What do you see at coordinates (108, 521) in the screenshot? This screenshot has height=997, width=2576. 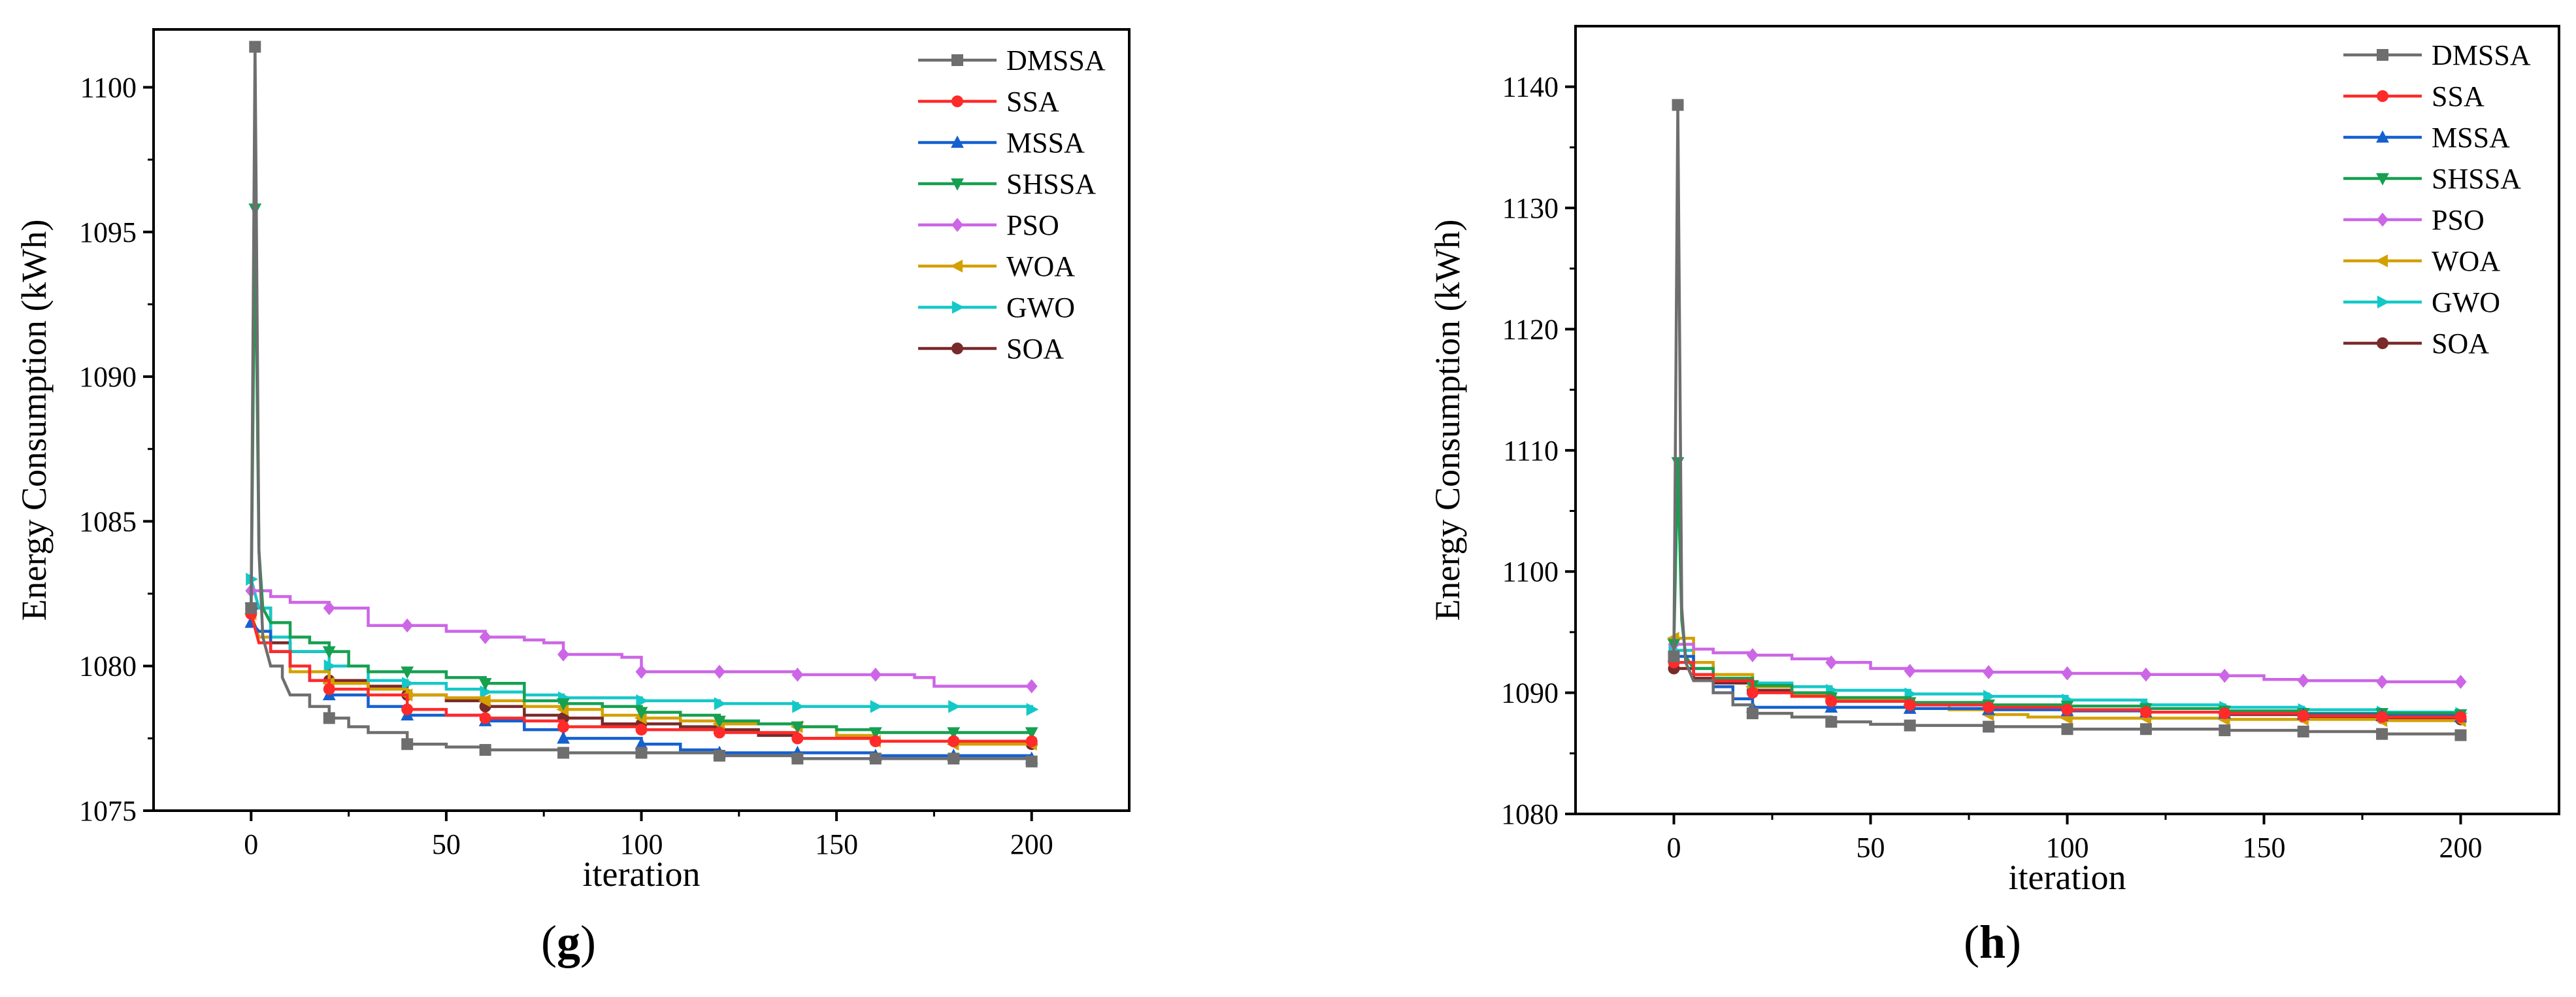 I see `y-tick-label-g-2: 1085` at bounding box center [108, 521].